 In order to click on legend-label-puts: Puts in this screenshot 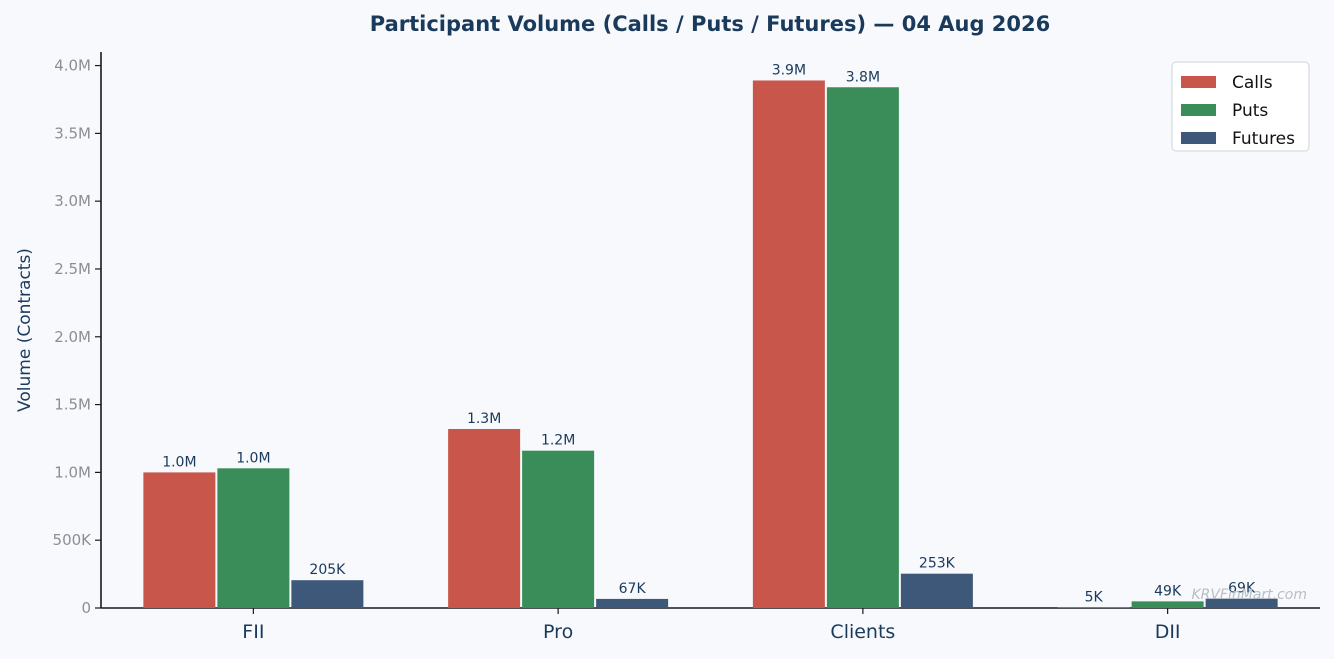, I will do `click(1250, 111)`.